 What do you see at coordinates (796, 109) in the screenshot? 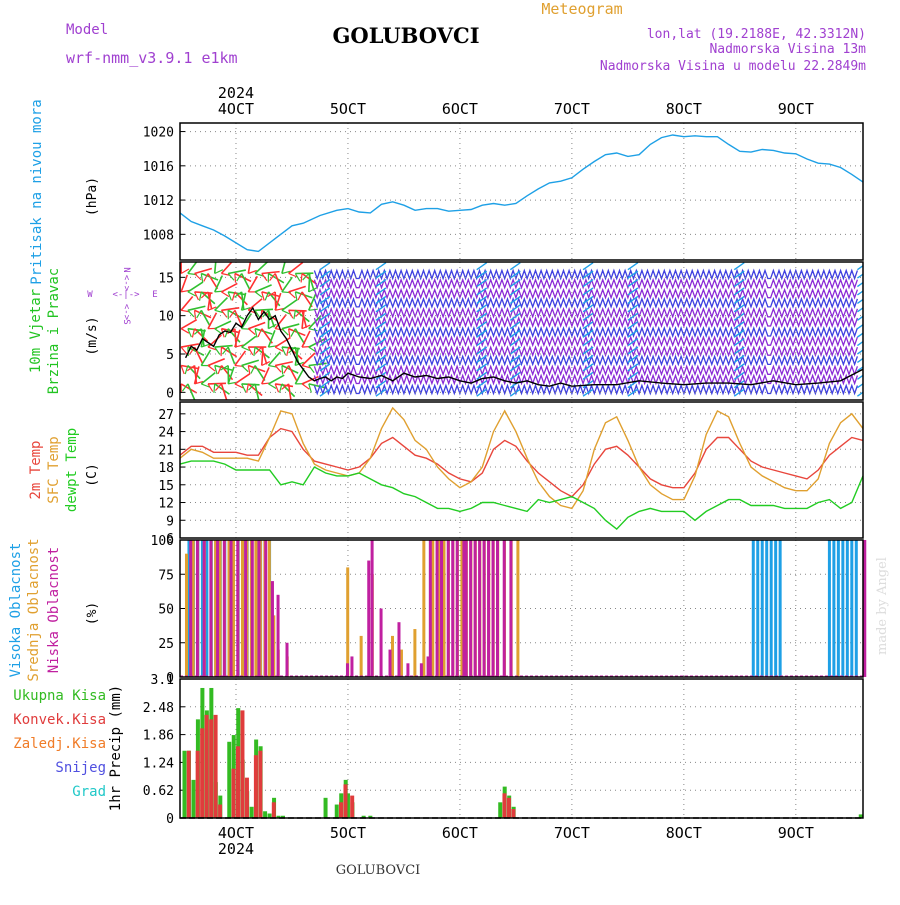
I see `x-tick-label-top: 9OCT` at bounding box center [796, 109].